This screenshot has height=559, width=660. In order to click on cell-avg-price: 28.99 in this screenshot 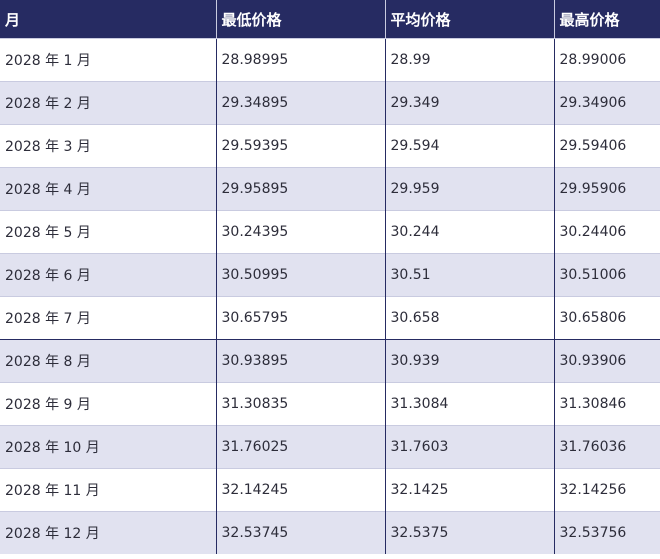, I will do `click(470, 60)`.